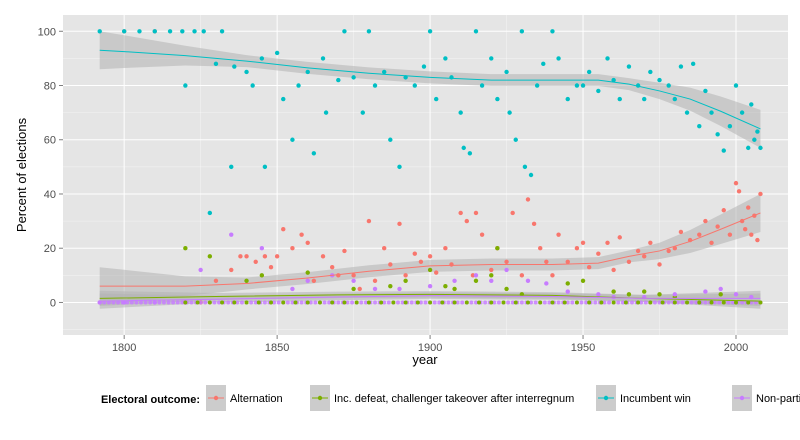 The height and width of the screenshot is (440, 800). I want to click on legend-label: Alternation, so click(256, 399).